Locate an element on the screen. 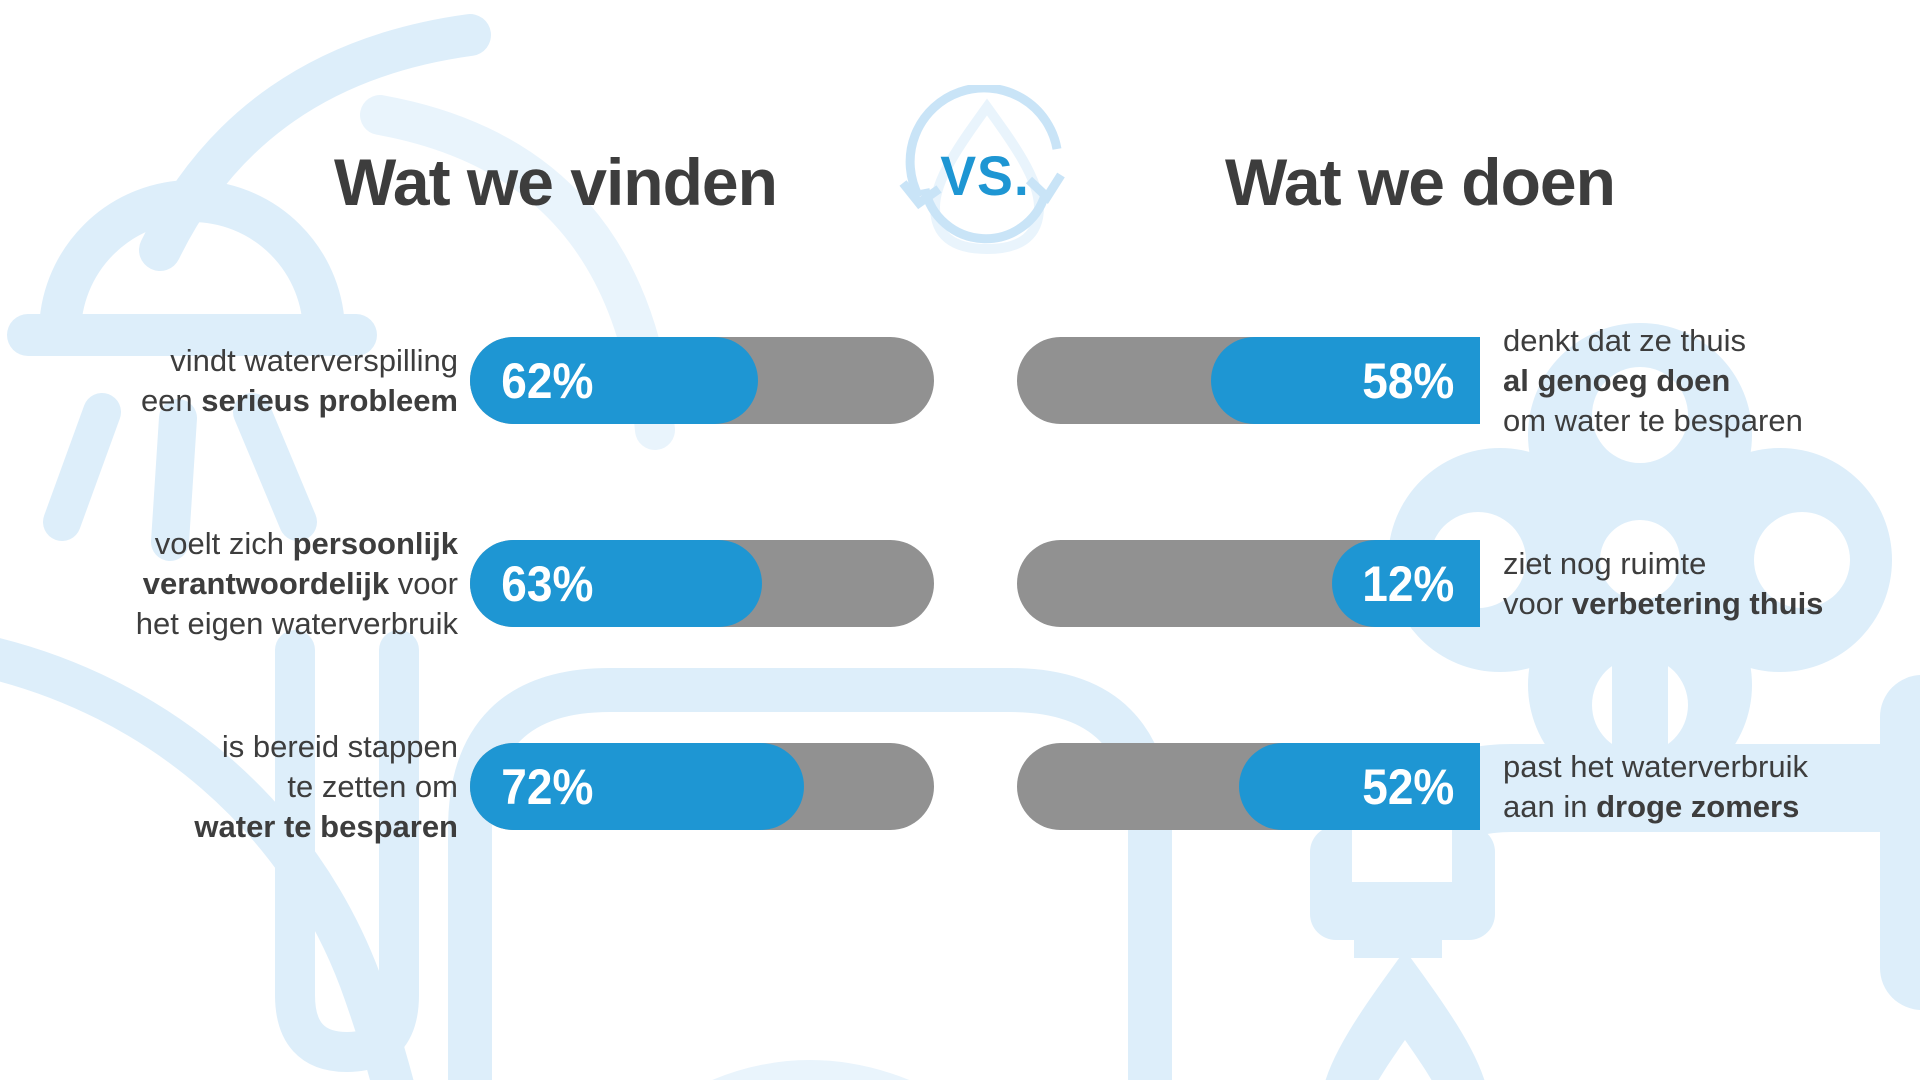 This screenshot has width=1920, height=1080. bar-fill-left: 62% is located at coordinates (614, 380).